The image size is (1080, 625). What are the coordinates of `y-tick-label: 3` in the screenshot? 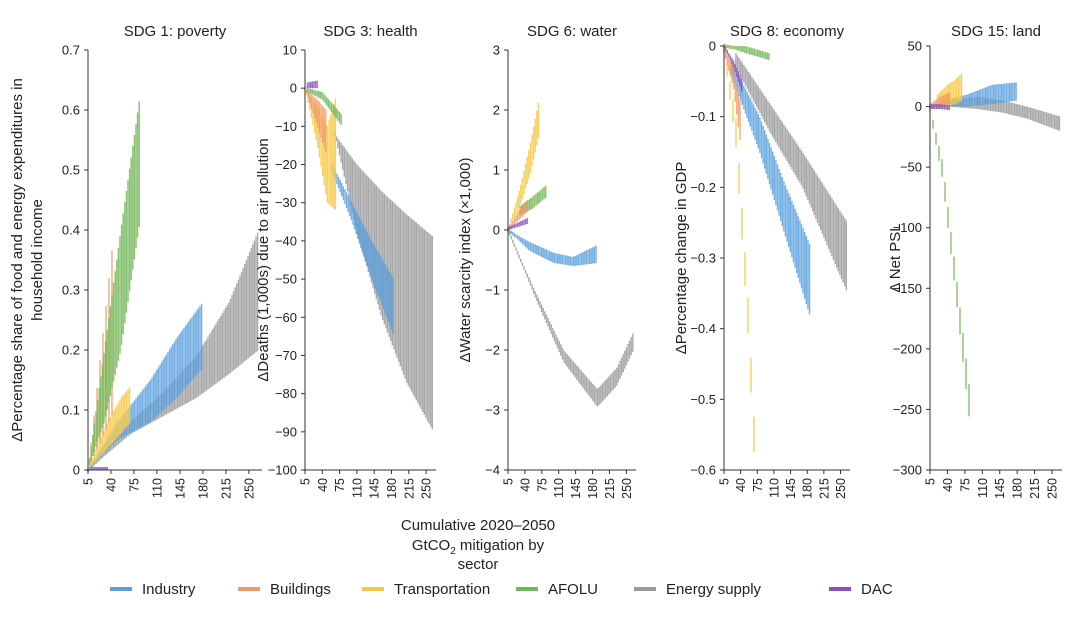 It's located at (496, 50).